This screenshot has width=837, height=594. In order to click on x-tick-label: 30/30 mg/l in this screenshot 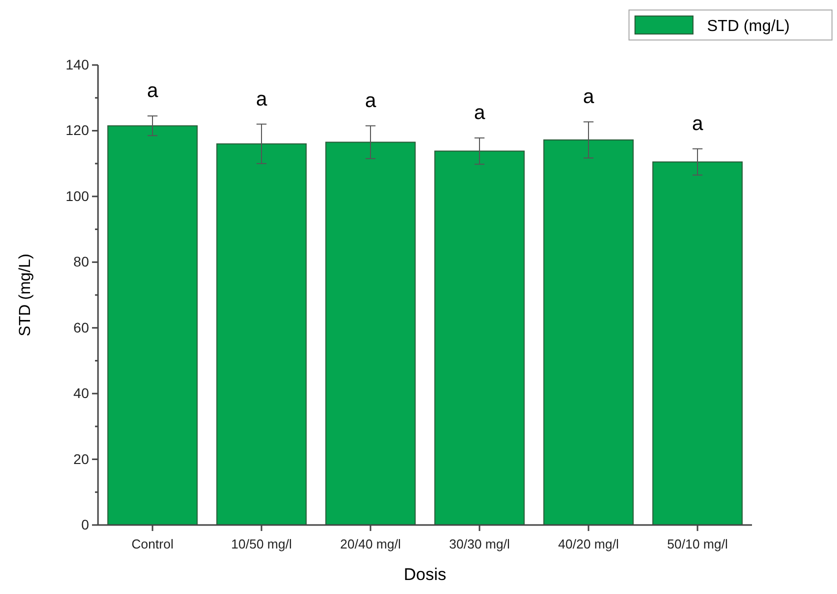, I will do `click(479, 544)`.